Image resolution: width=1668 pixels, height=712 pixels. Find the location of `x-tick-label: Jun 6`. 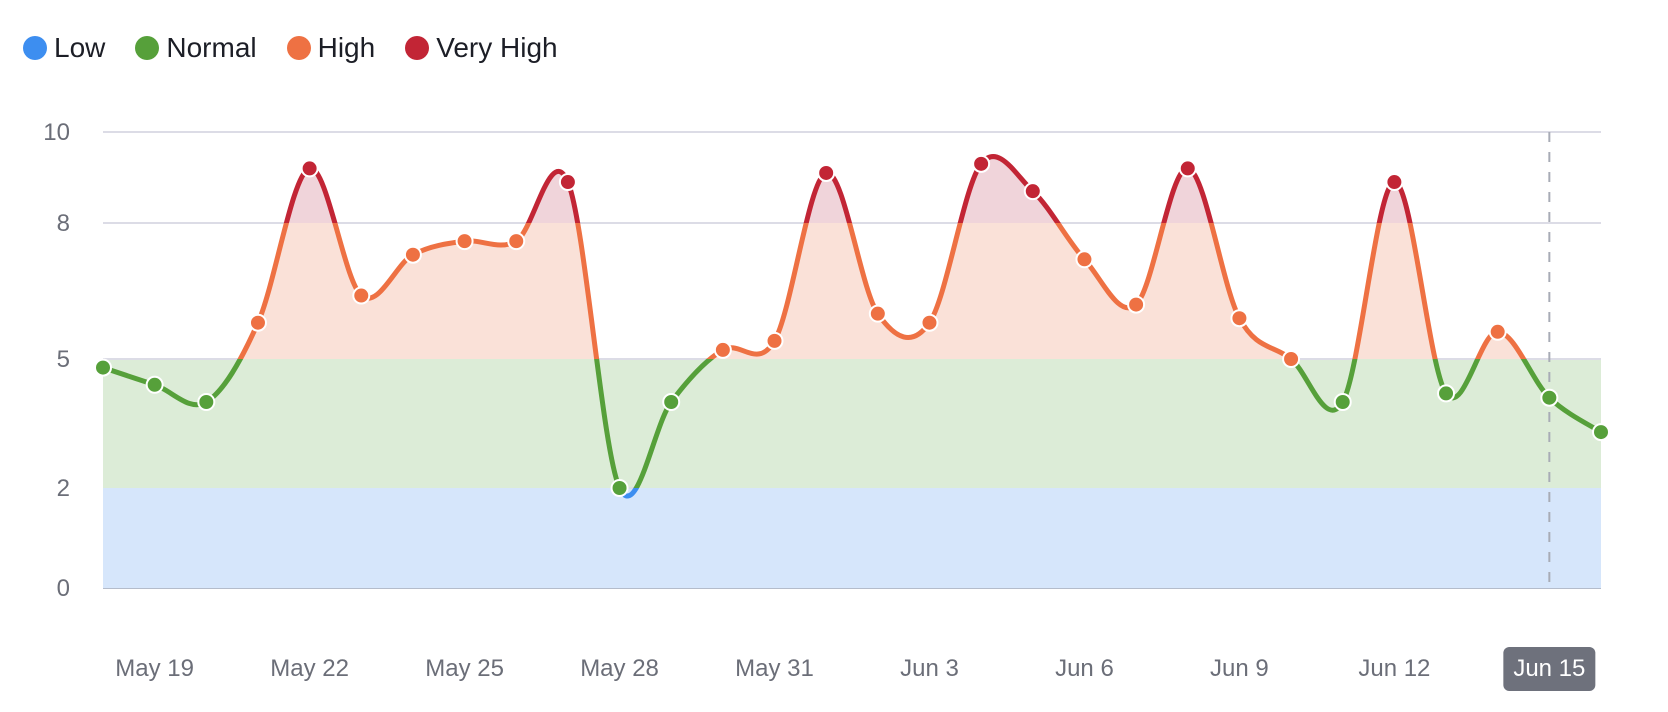

x-tick-label: Jun 6 is located at coordinates (1084, 668).